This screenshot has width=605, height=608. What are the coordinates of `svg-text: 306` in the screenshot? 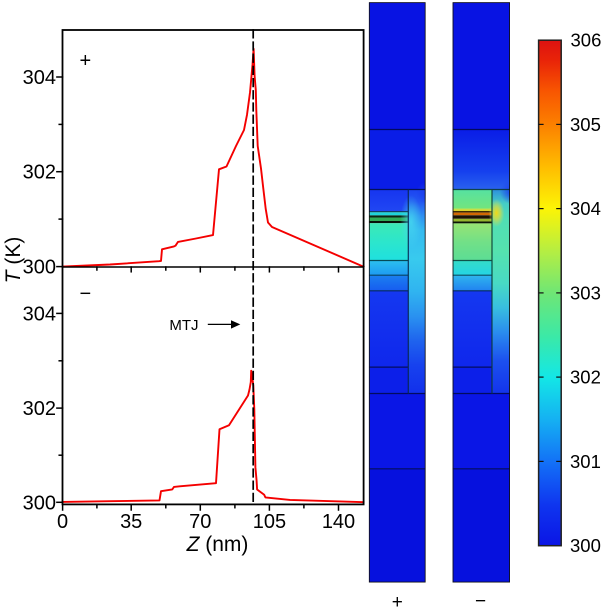 It's located at (586, 40).